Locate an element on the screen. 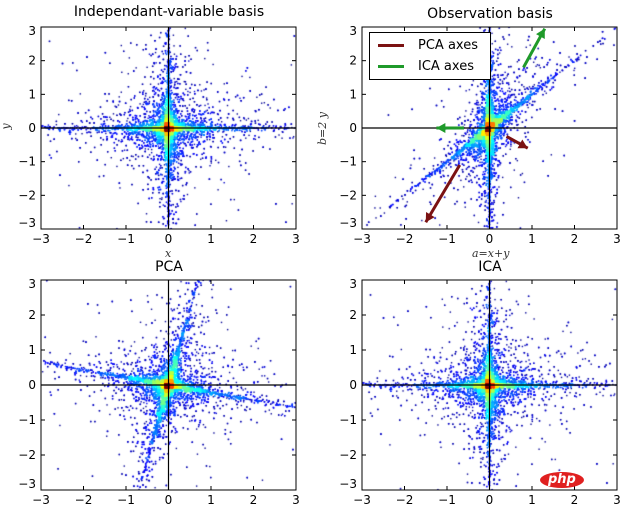 The image size is (634, 506). title-ica: ICA is located at coordinates (490, 267).